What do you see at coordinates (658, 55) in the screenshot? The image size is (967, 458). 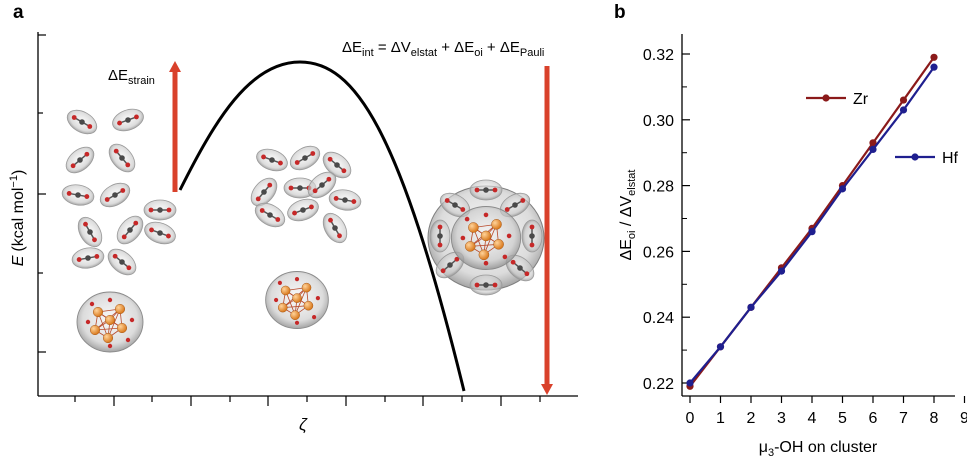 I see `y-tick-label: 0.32` at bounding box center [658, 55].